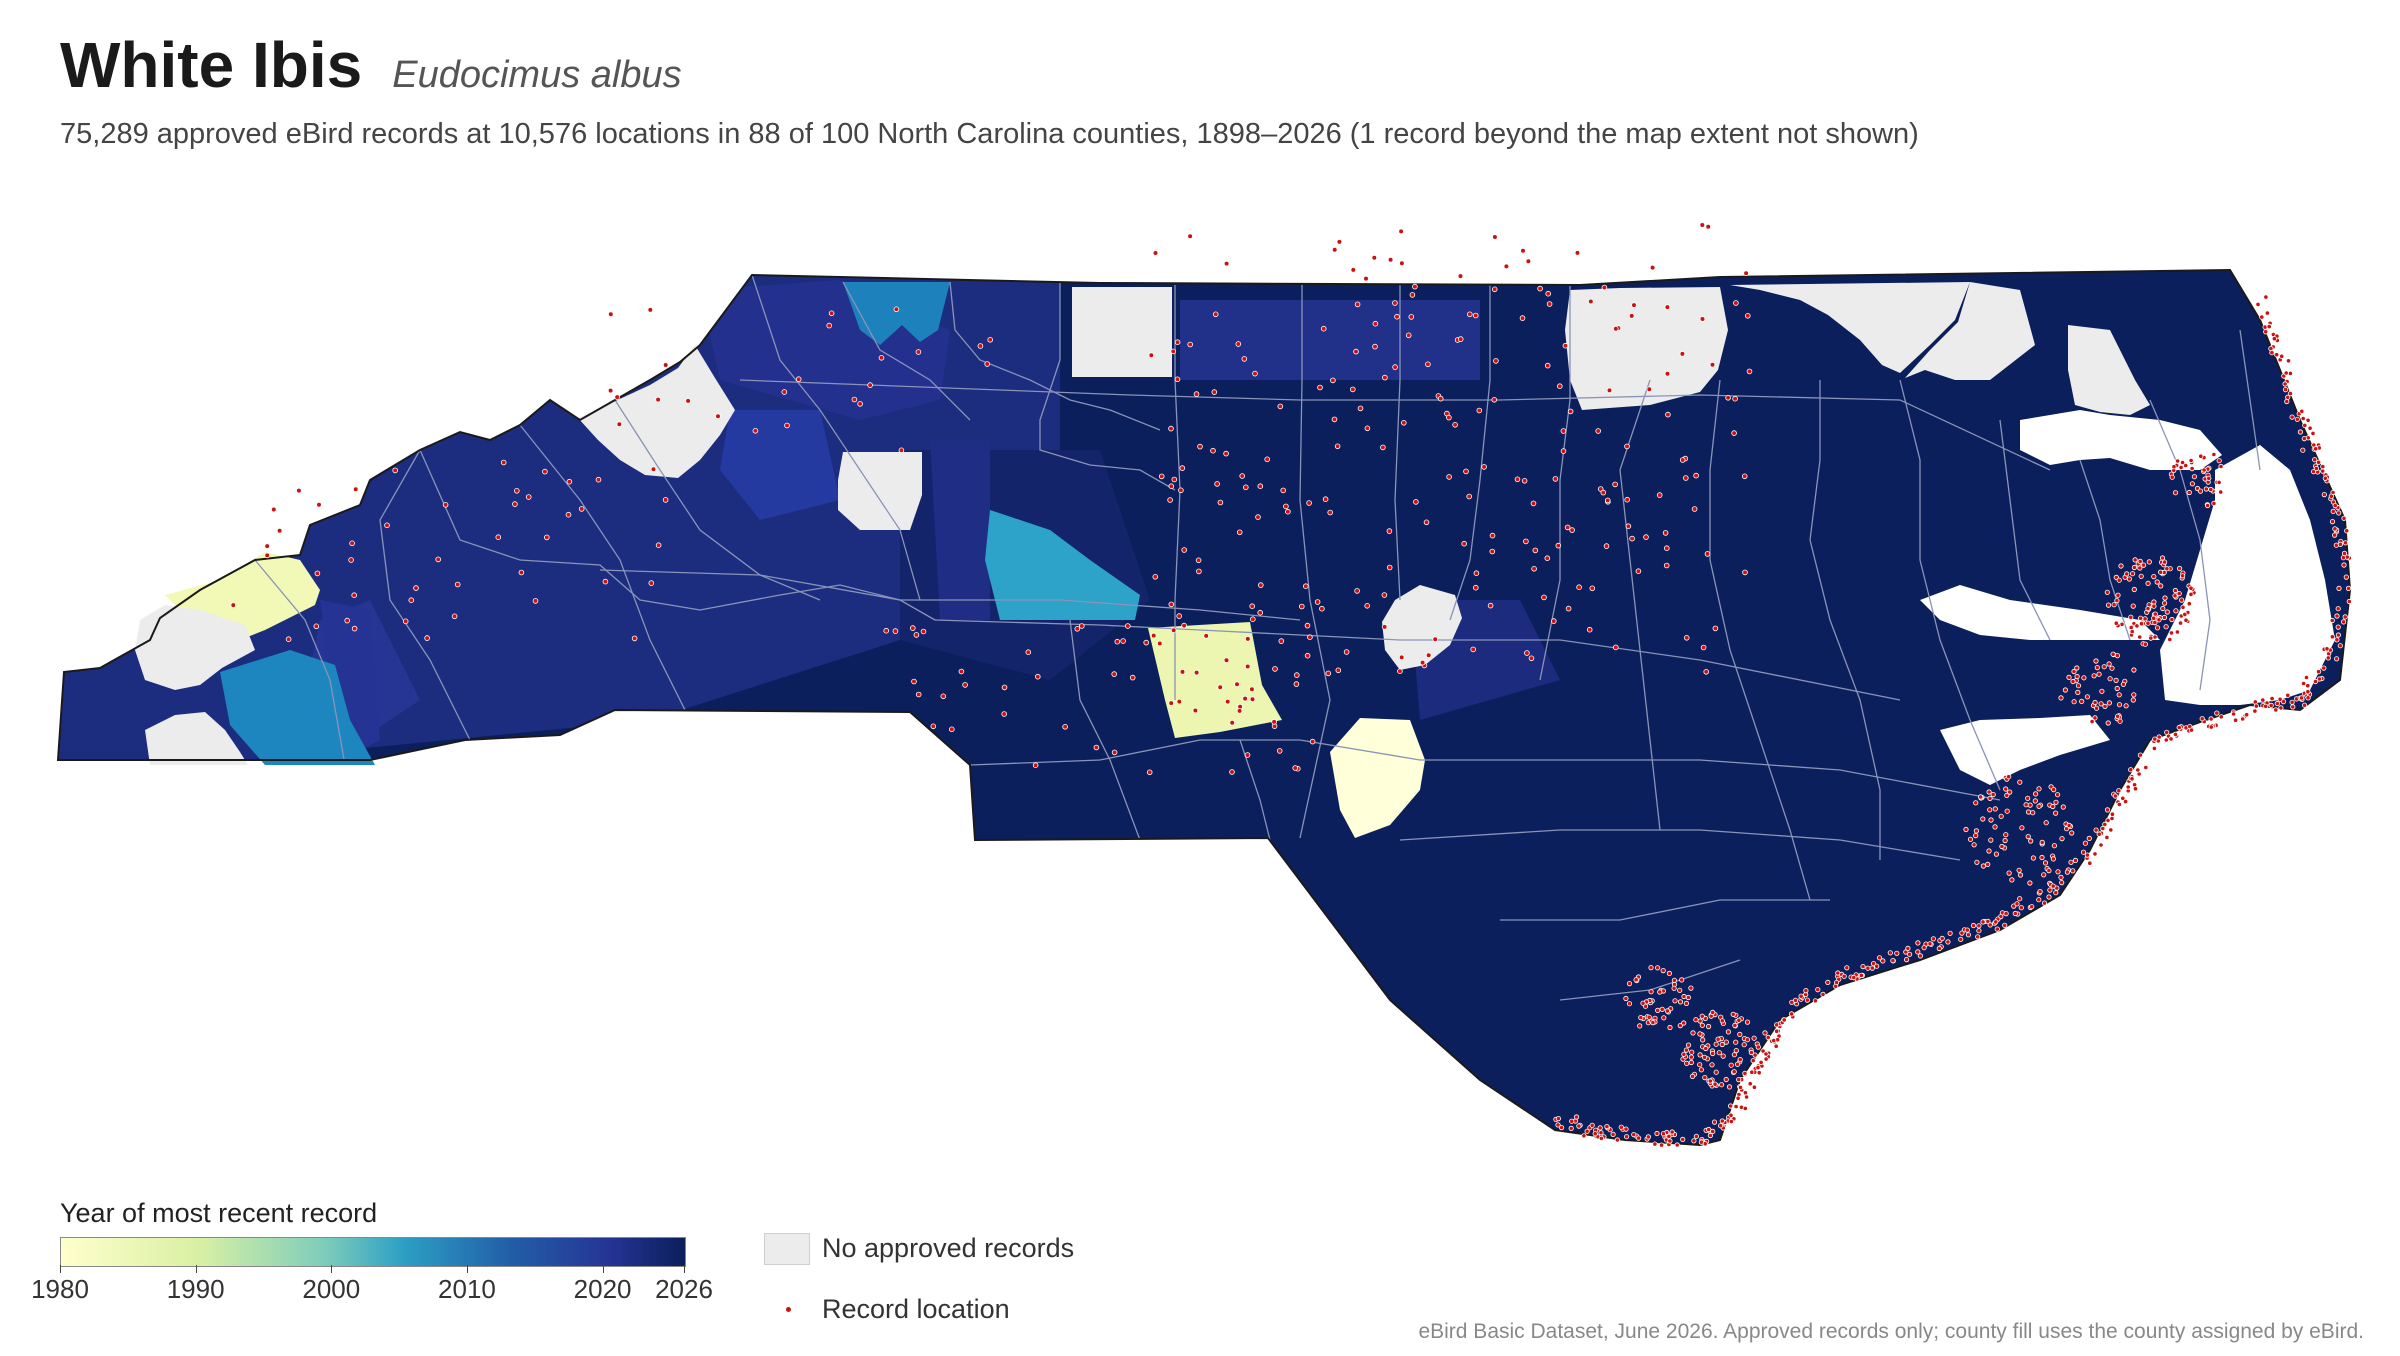 The image size is (2400, 1356). Describe the element at coordinates (2121, 440) in the screenshot. I see `albemarle-sound` at that location.